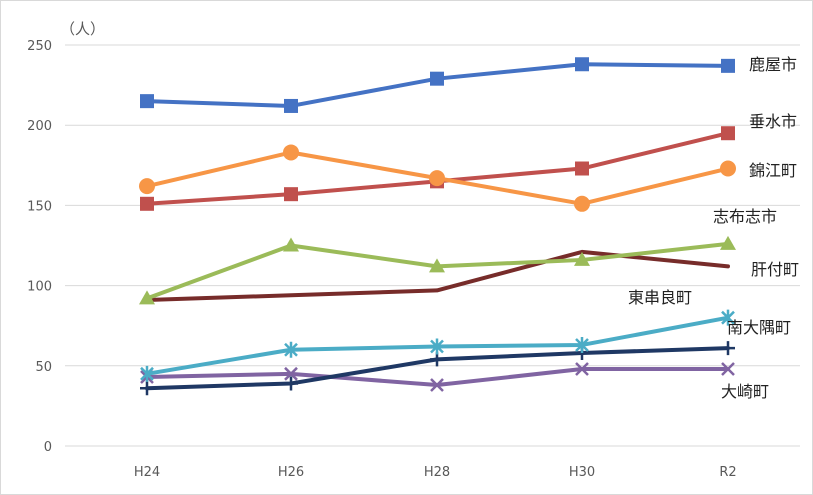 The image size is (813, 495). Describe the element at coordinates (727, 472) in the screenshot. I see `x-tick-label: R2` at that location.